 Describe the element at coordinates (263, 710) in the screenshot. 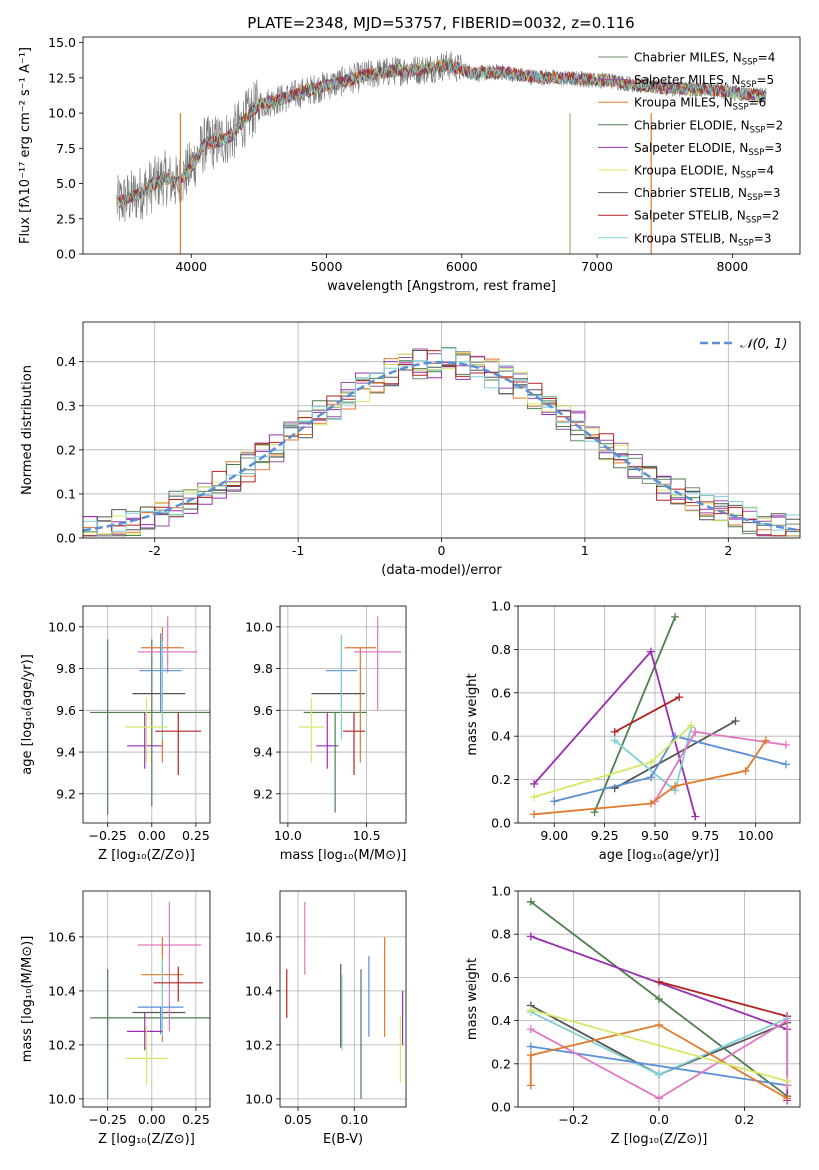

I see `age_vs_mass-ytick-label: 9.6` at that location.